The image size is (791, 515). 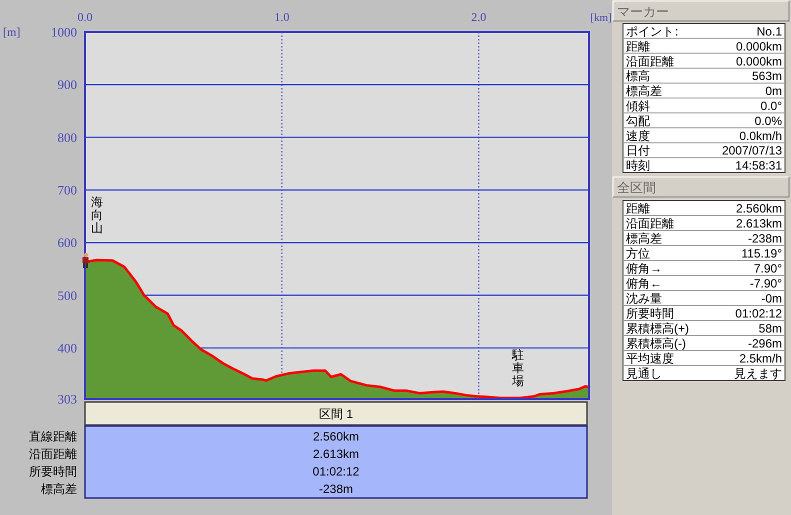 I want to click on x-tick-label: 1.0, so click(x=282, y=17).